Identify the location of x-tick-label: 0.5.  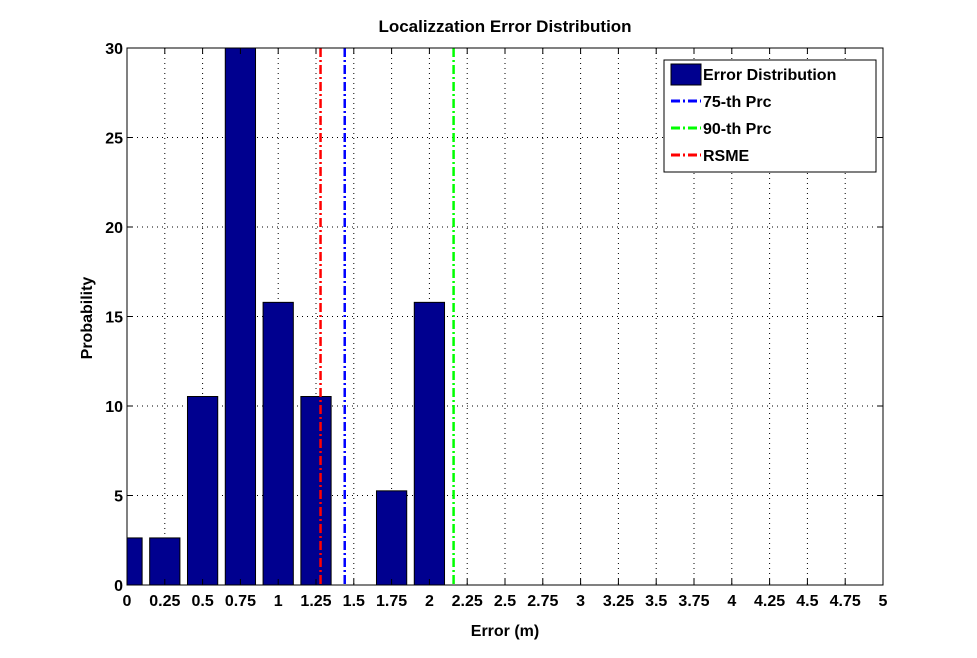
(202, 601).